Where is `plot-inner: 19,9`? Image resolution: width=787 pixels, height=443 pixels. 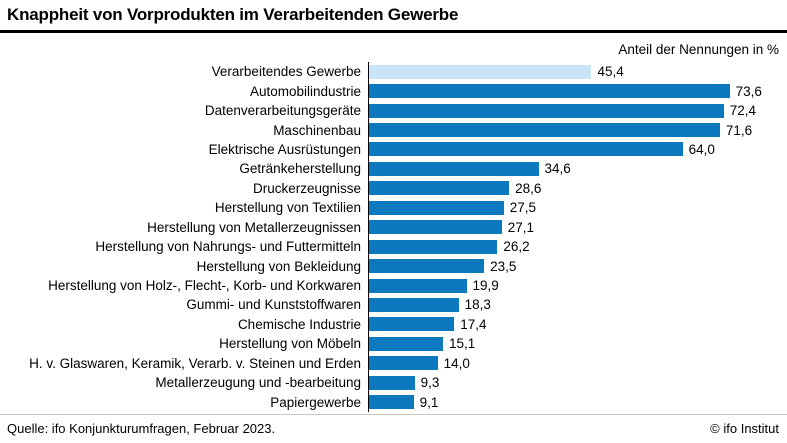
plot-inner: 19,9 is located at coordinates (565, 285).